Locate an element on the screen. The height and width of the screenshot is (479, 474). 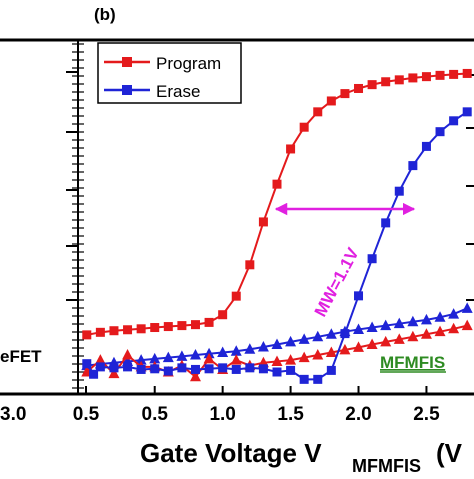
x-axis-title-tail: (V is located at coordinates (449, 453).